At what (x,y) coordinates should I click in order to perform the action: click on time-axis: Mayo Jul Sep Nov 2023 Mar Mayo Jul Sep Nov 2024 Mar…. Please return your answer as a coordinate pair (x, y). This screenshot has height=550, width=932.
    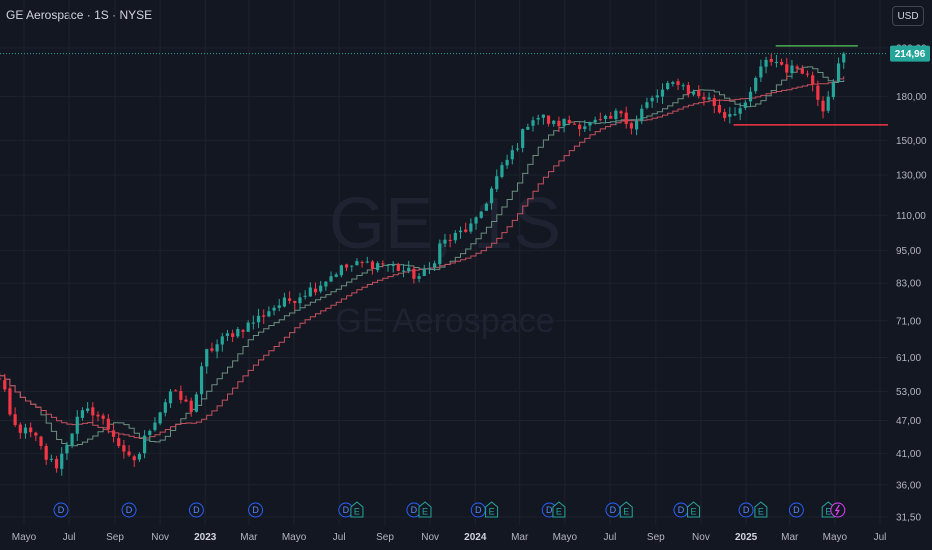
    Looking at the image, I should click on (449, 537).